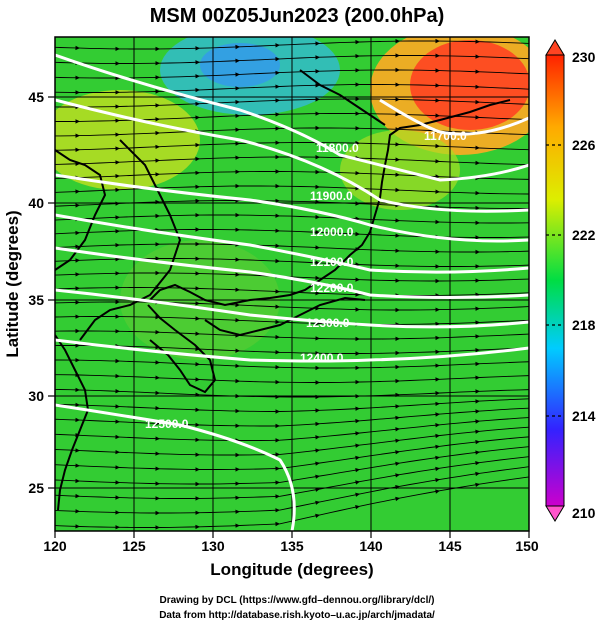  What do you see at coordinates (81, 210) in the screenshot?
I see `china-coast-north` at bounding box center [81, 210].